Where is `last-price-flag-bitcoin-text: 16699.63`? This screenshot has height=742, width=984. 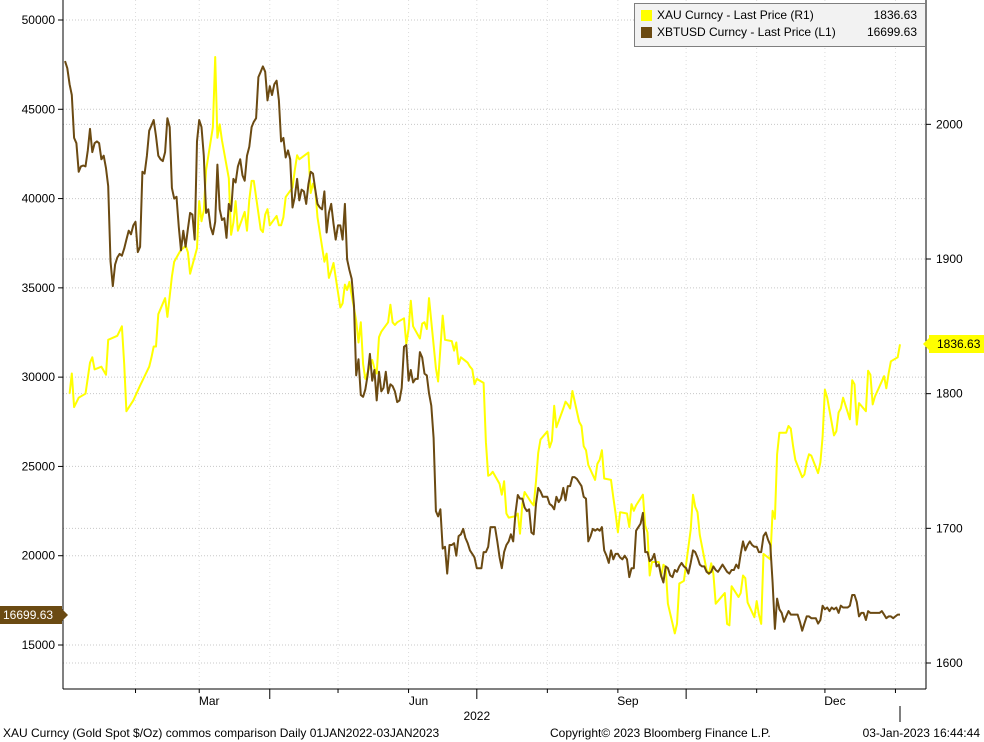 last-price-flag-bitcoin-text: 16699.63 is located at coordinates (28, 614).